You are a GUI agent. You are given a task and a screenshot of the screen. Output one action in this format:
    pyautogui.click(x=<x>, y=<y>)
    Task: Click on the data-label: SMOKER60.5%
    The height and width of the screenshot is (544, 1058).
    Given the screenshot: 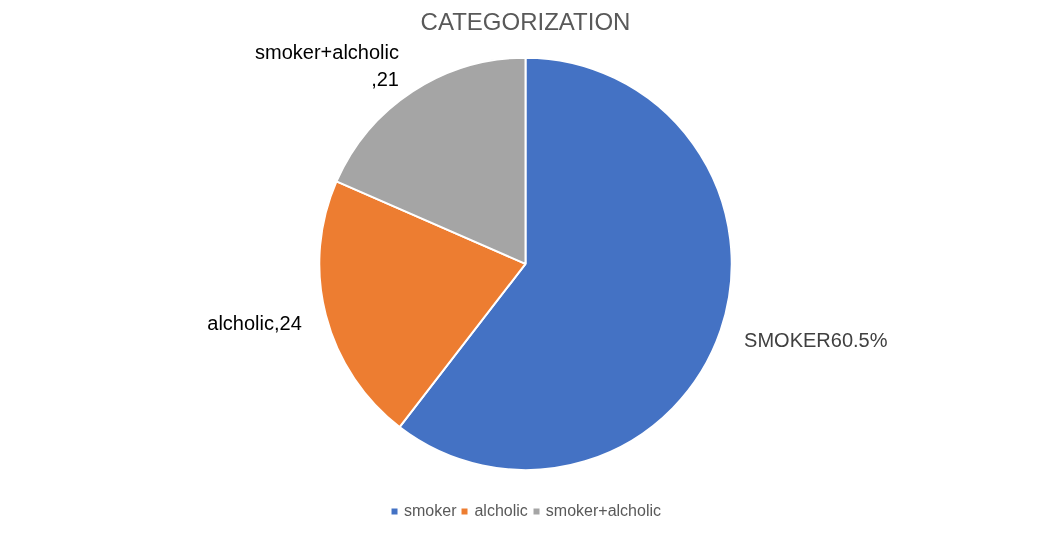 What is the action you would take?
    pyautogui.click(x=816, y=340)
    